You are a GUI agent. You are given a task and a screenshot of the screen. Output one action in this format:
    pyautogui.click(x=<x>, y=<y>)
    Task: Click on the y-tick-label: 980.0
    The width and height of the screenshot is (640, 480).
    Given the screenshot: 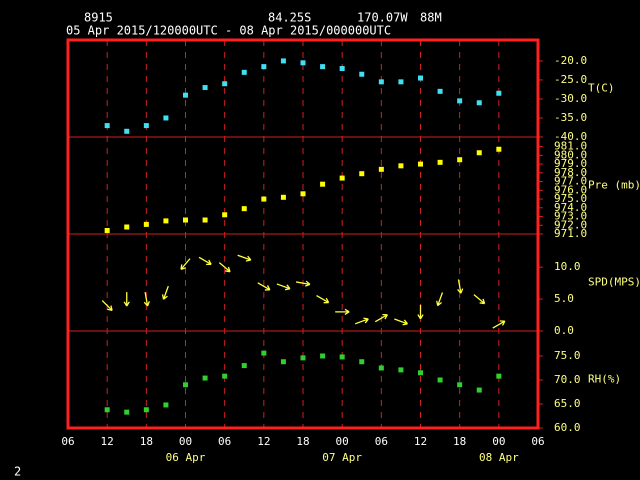 What is the action you would take?
    pyautogui.click(x=570, y=154)
    